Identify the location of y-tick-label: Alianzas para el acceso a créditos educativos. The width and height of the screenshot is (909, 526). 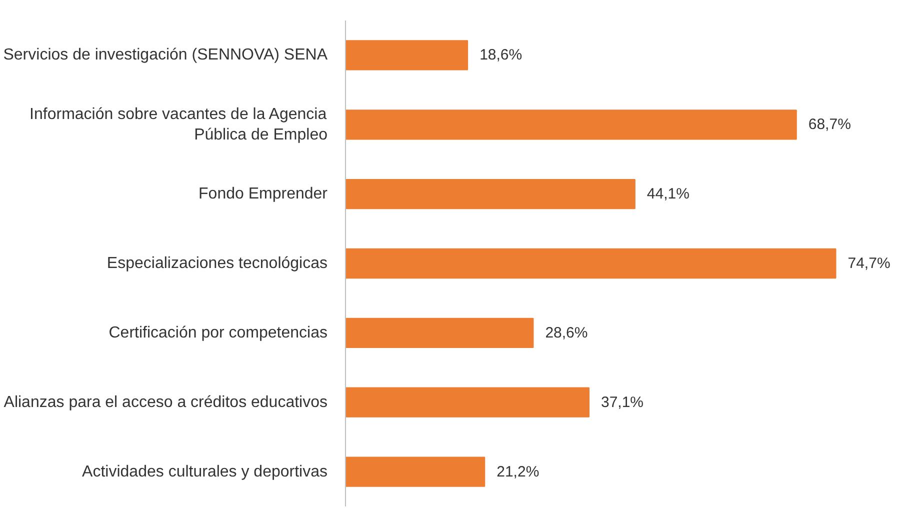
(166, 402).